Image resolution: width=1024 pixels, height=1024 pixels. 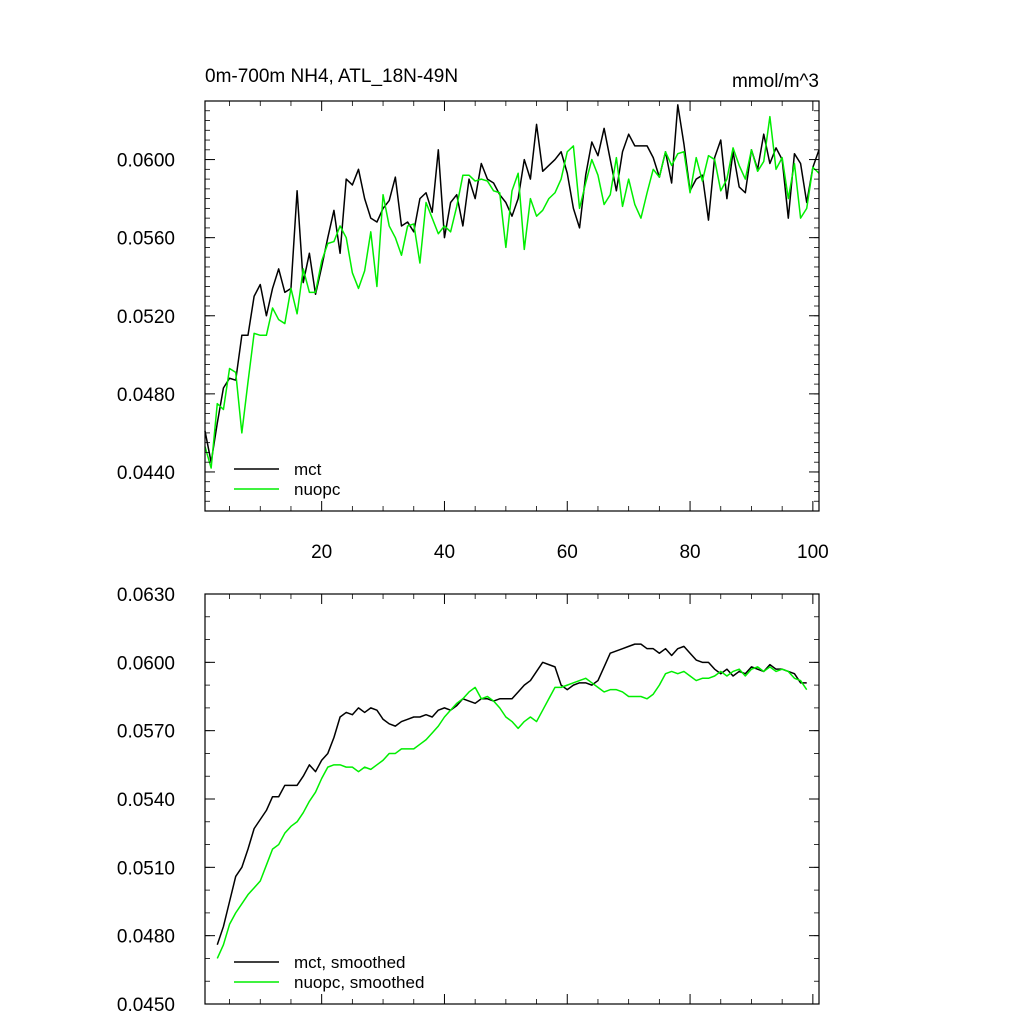 I want to click on y-tick-label: 0.0540, so click(x=146, y=800).